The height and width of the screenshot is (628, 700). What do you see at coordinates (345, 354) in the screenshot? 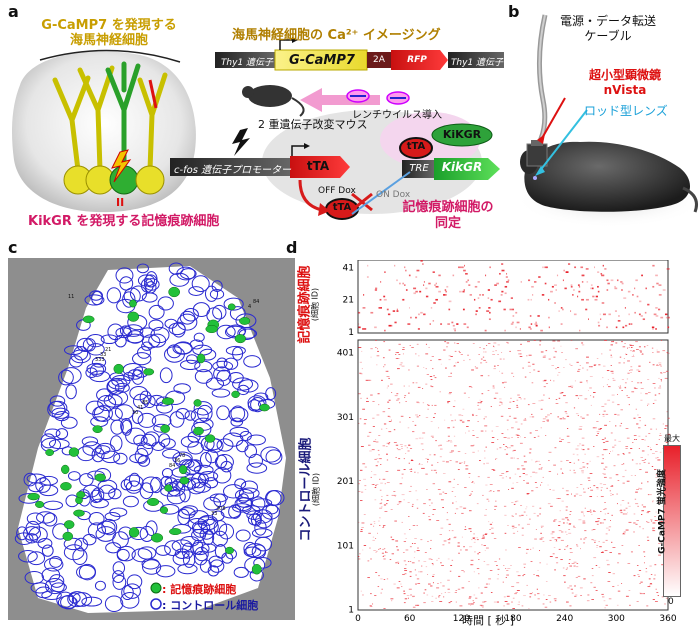
I see `bottom-y-tick-label: 401` at bounding box center [345, 354].